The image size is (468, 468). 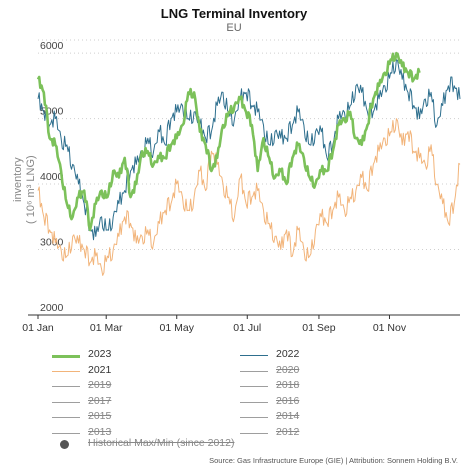 What do you see at coordinates (52, 308) in the screenshot?
I see `y-tick-label: 2000` at bounding box center [52, 308].